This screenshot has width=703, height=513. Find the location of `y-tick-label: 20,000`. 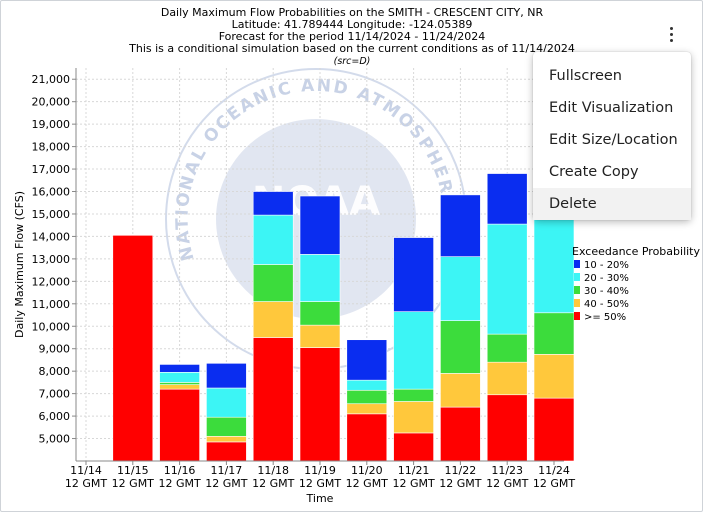

y-tick-label: 20,000 is located at coordinates (51, 102).